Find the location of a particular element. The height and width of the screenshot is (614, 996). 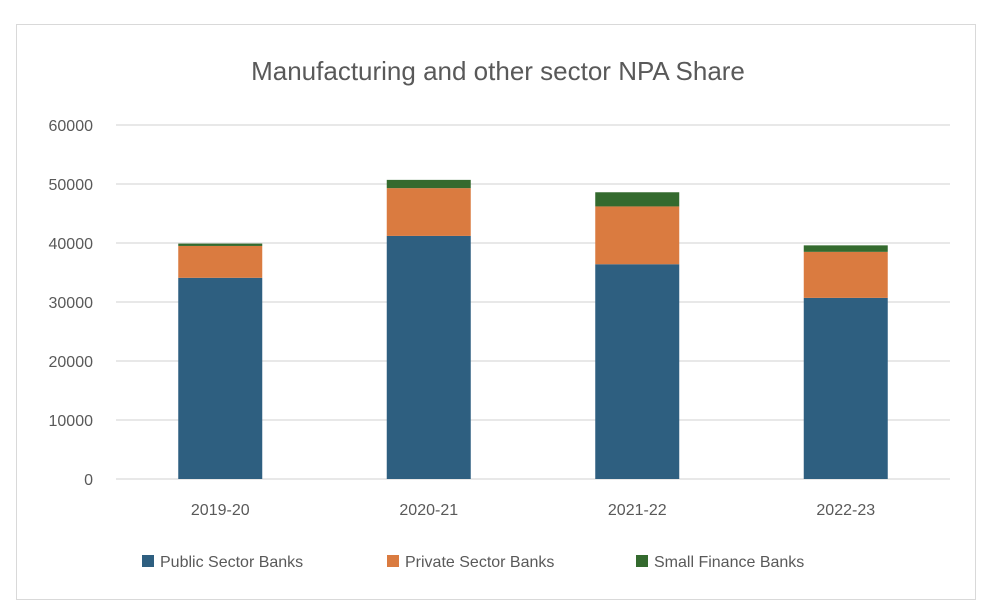

legend-item: Public Sector Banks is located at coordinates (222, 562).